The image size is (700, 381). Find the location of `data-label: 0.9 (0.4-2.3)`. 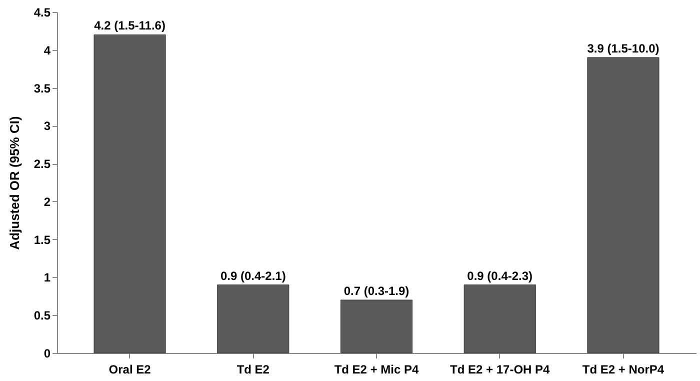

data-label: 0.9 (0.4-2.3) is located at coordinates (500, 275).